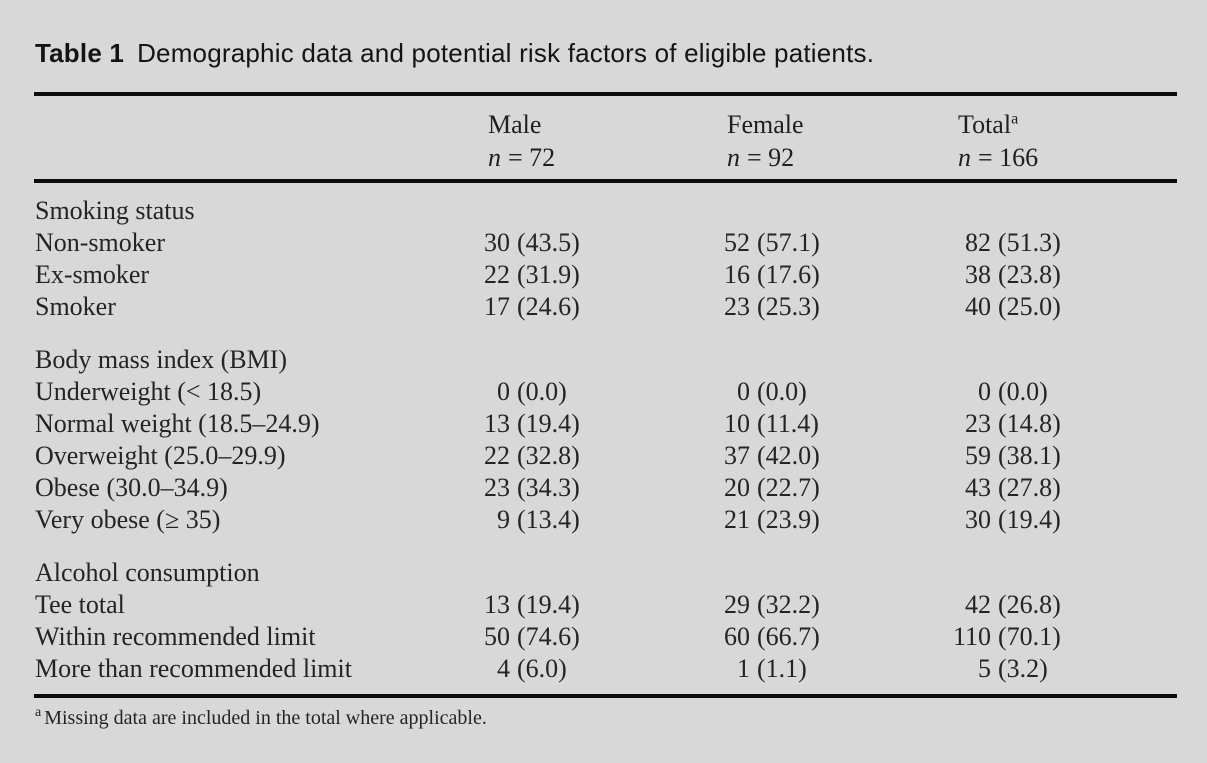  I want to click on column-label-female: Female, so click(765, 124).